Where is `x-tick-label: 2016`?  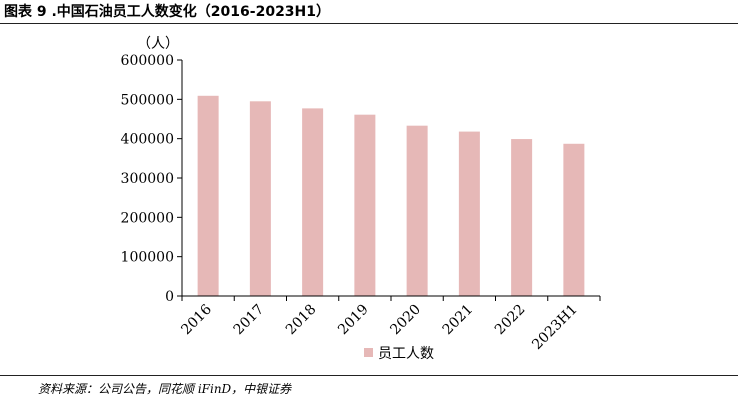 x-tick-label: 2016 is located at coordinates (196, 319).